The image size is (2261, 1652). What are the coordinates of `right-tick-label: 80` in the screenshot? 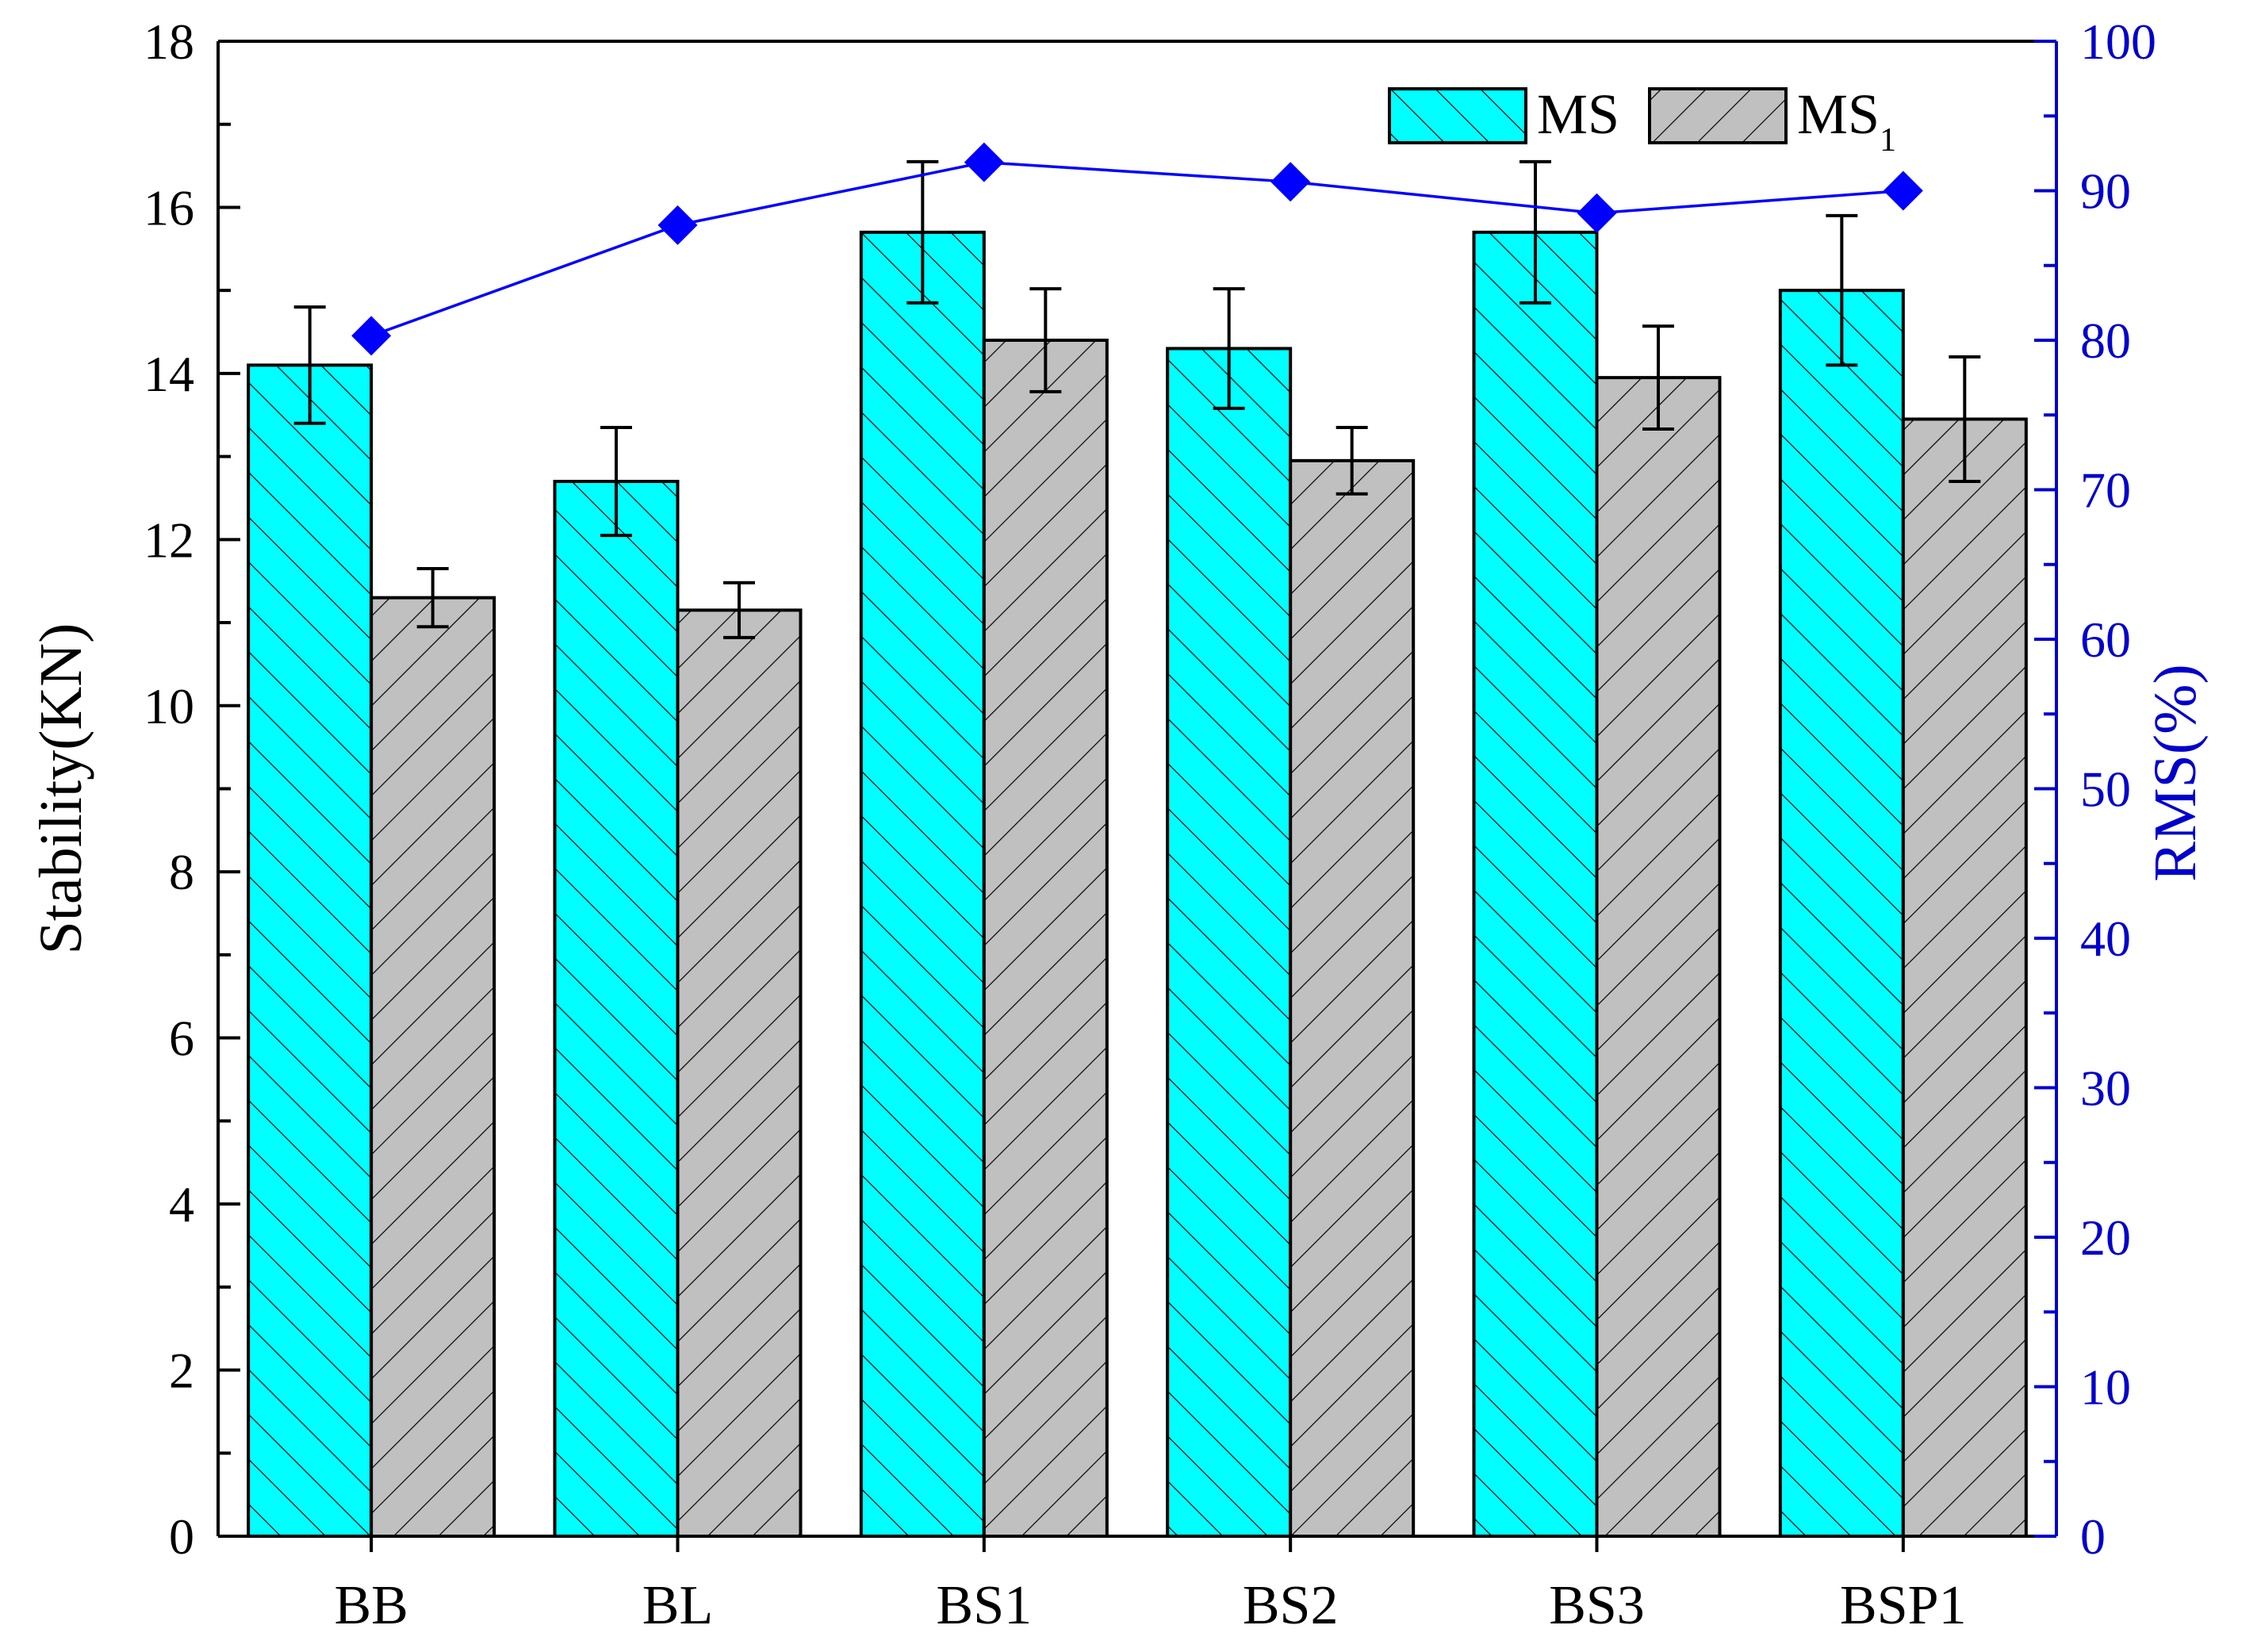 It's located at (2105, 340).